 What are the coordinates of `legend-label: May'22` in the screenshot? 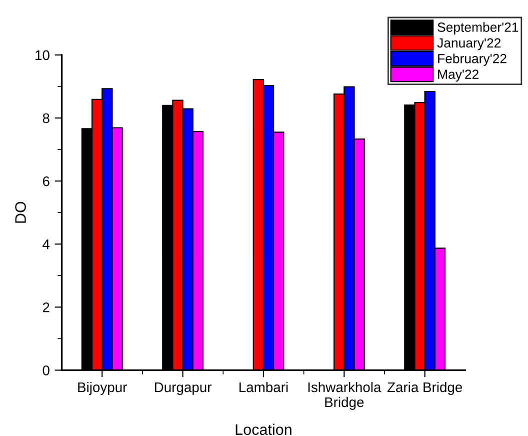 It's located at (458, 76).